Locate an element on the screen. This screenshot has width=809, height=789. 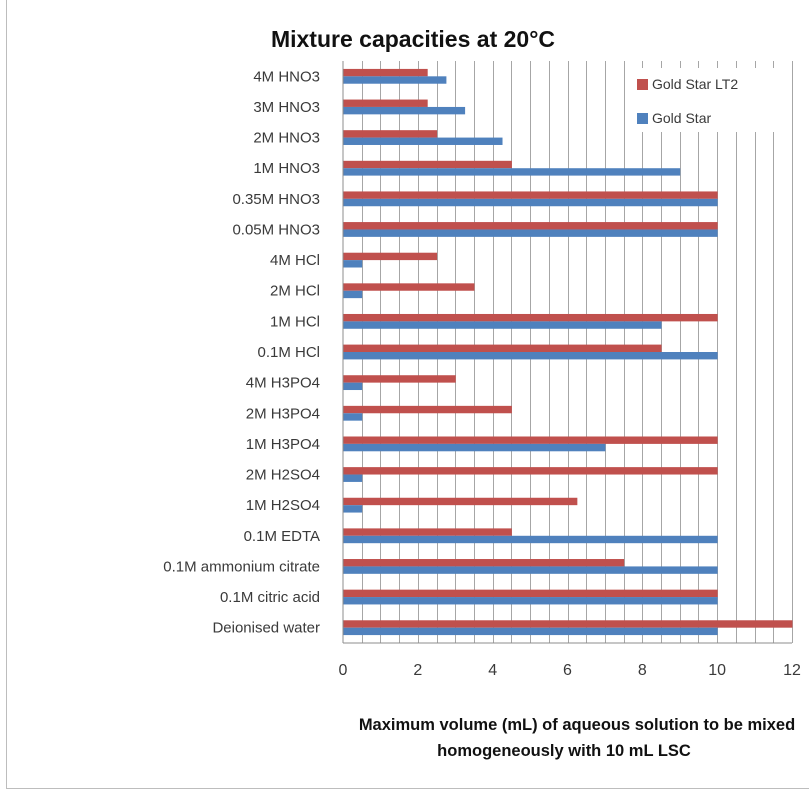
bar-gold-star-lt2-2m-h2so4 is located at coordinates (530, 471).